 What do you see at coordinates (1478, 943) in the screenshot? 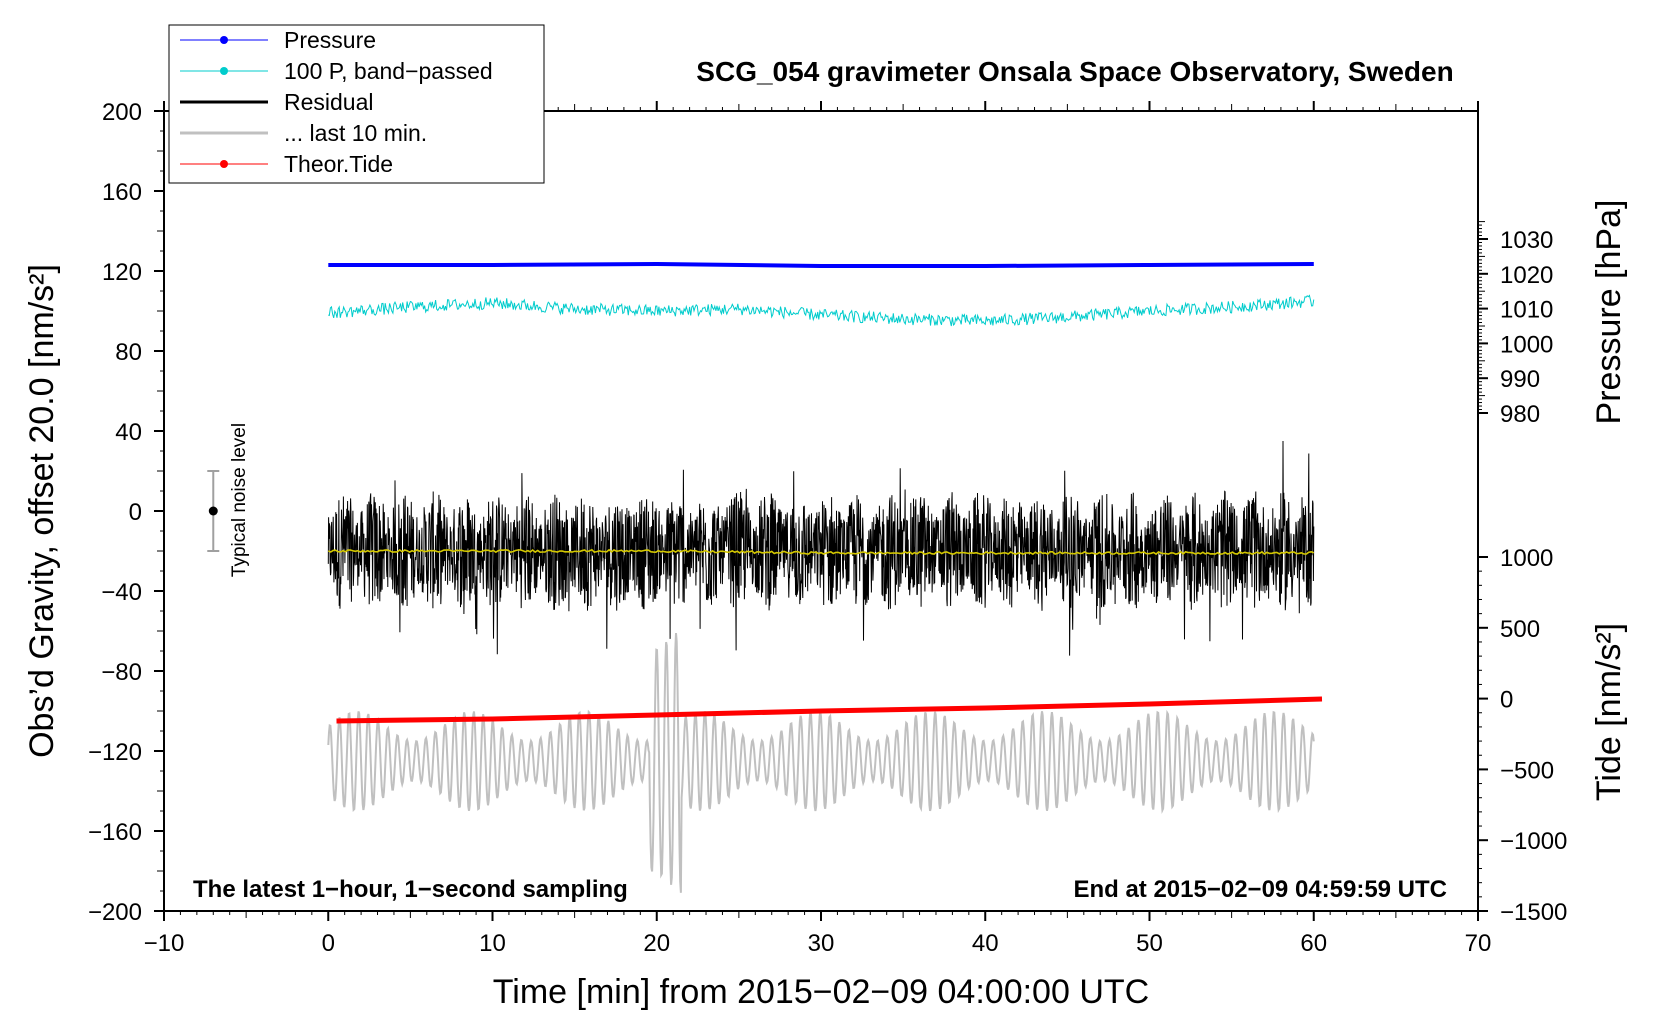
I see `x-tick-label: 70` at bounding box center [1478, 943].